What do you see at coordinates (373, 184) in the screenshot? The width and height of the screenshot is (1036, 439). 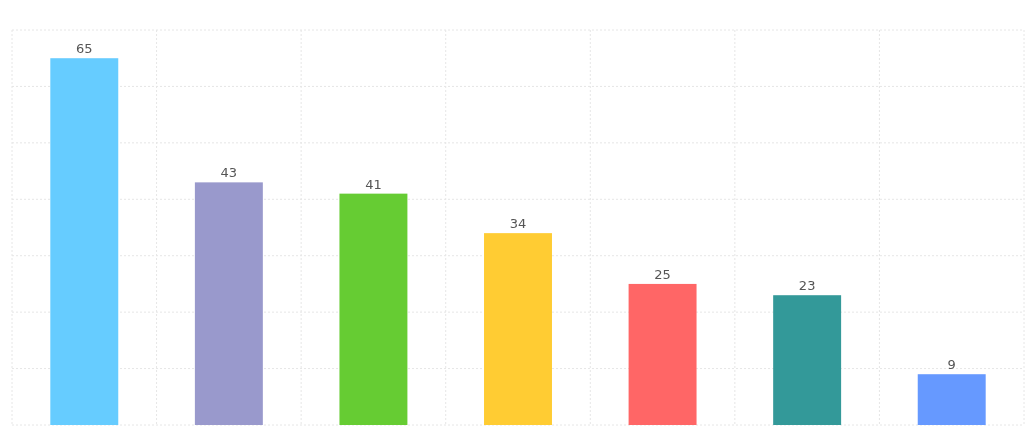 I see `data-label: 41` at bounding box center [373, 184].